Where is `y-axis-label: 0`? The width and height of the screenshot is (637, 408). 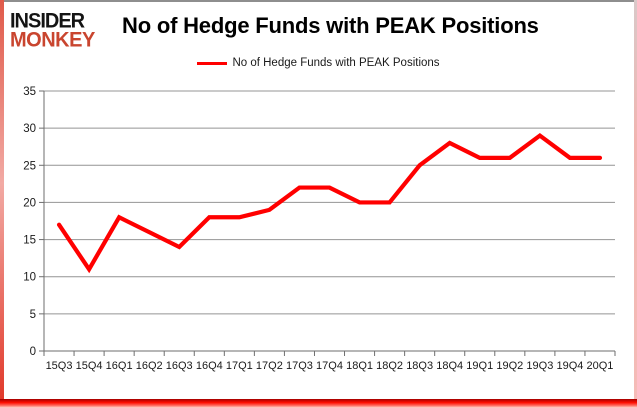 y-axis-label: 0 is located at coordinates (33, 352).